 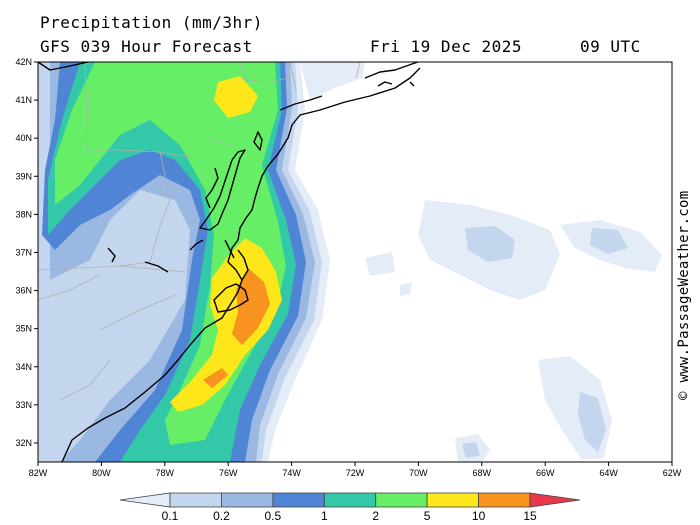 I want to click on lat-tick-label: 37N, so click(x=23, y=252).